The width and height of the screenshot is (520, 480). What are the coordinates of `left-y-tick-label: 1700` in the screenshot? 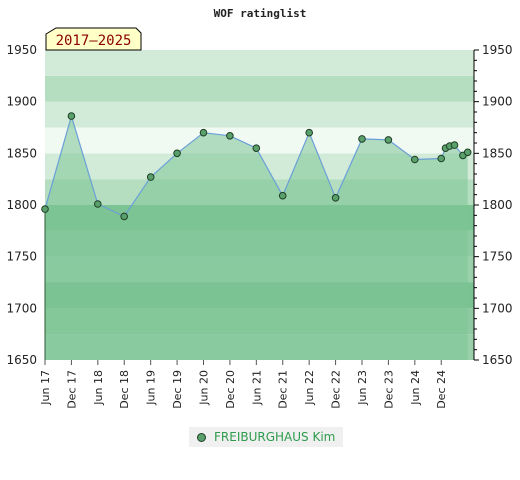 It's located at (21, 308).